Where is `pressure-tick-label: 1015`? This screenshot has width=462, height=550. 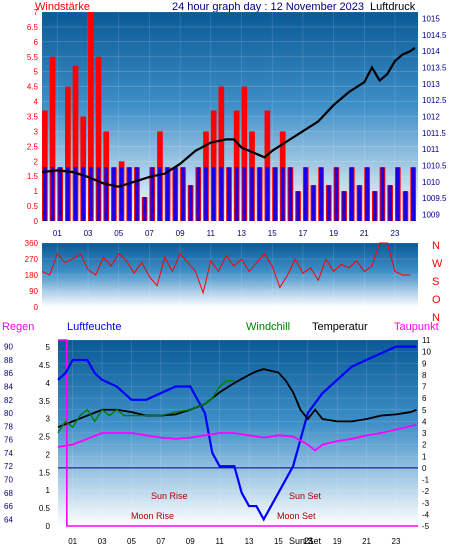 pressure-tick-label: 1015 is located at coordinates (431, 19).